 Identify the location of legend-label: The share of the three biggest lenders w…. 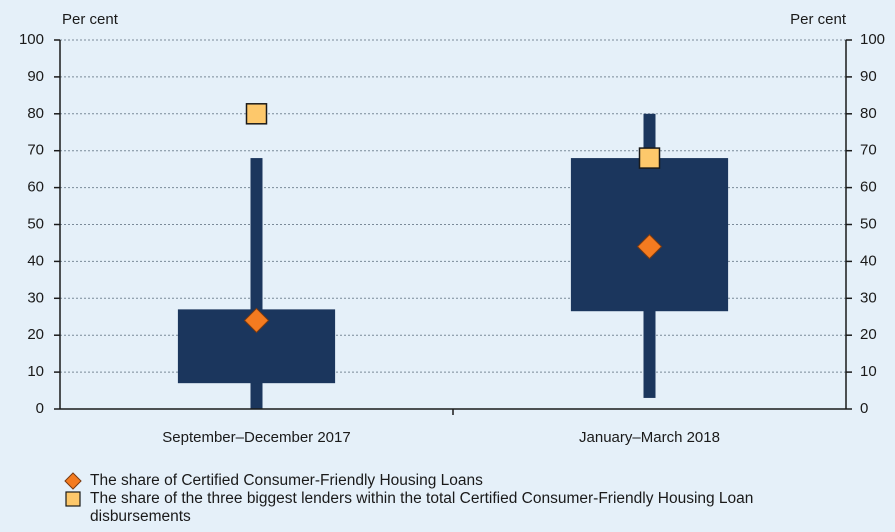
(422, 507).